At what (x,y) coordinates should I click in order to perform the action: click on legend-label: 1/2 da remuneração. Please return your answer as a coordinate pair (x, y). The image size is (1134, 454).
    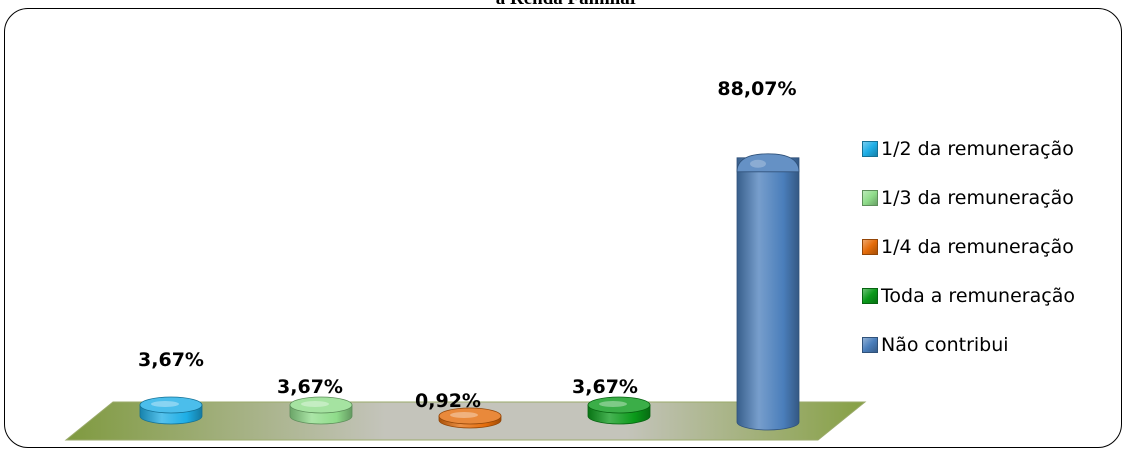
    Looking at the image, I should click on (977, 148).